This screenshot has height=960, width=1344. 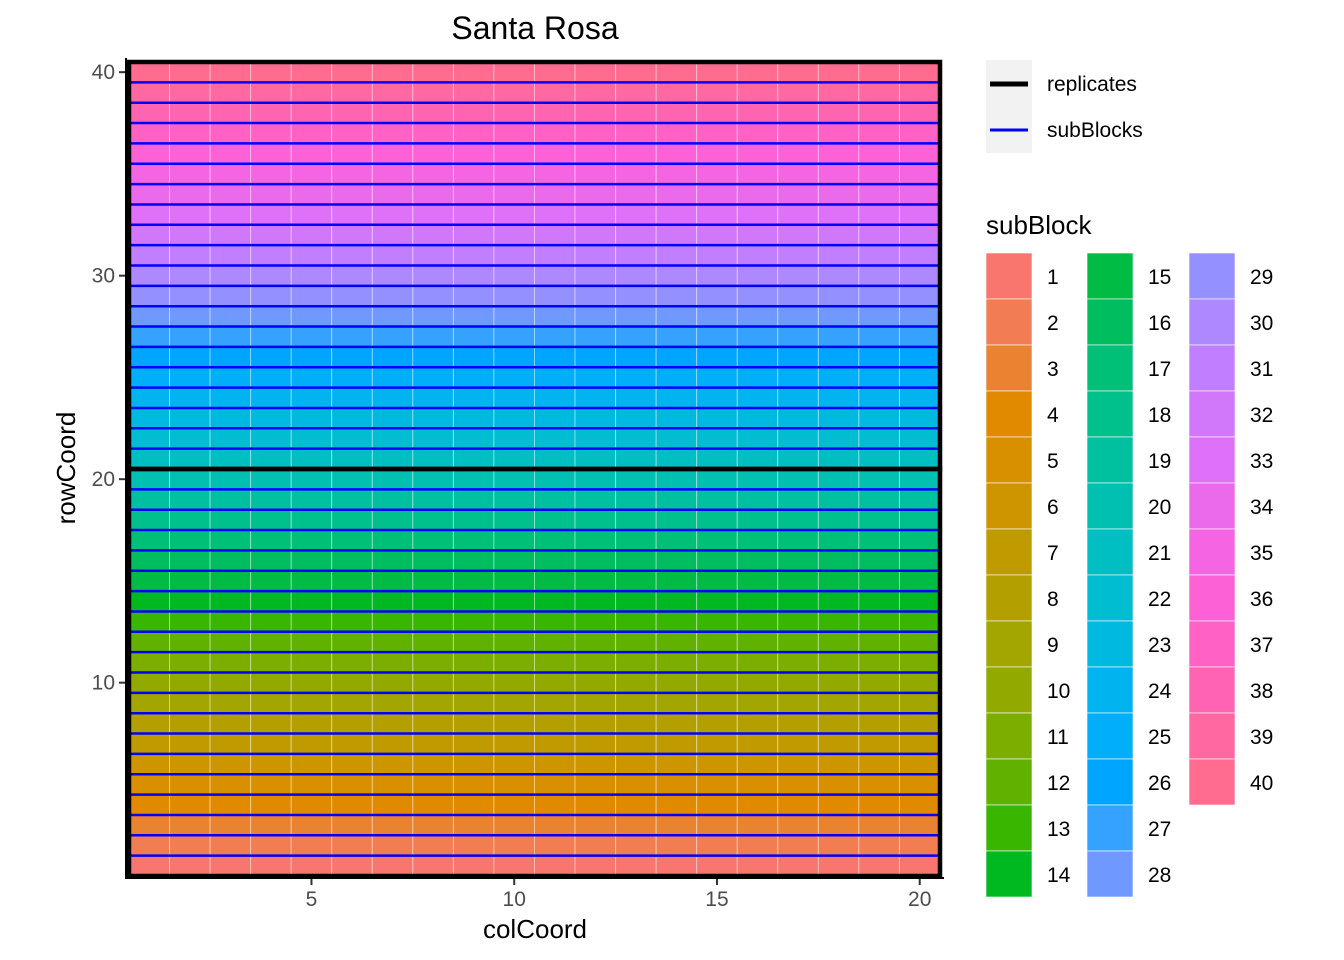 What do you see at coordinates (1159, 323) in the screenshot?
I see `fill-legend-label: 16` at bounding box center [1159, 323].